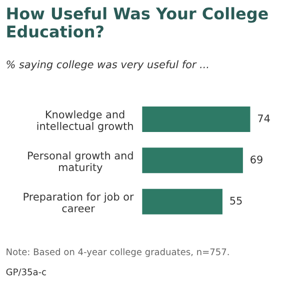 This screenshot has width=290, height=287. I want to click on y-tick-label: Preparation for job or career, so click(79, 202).